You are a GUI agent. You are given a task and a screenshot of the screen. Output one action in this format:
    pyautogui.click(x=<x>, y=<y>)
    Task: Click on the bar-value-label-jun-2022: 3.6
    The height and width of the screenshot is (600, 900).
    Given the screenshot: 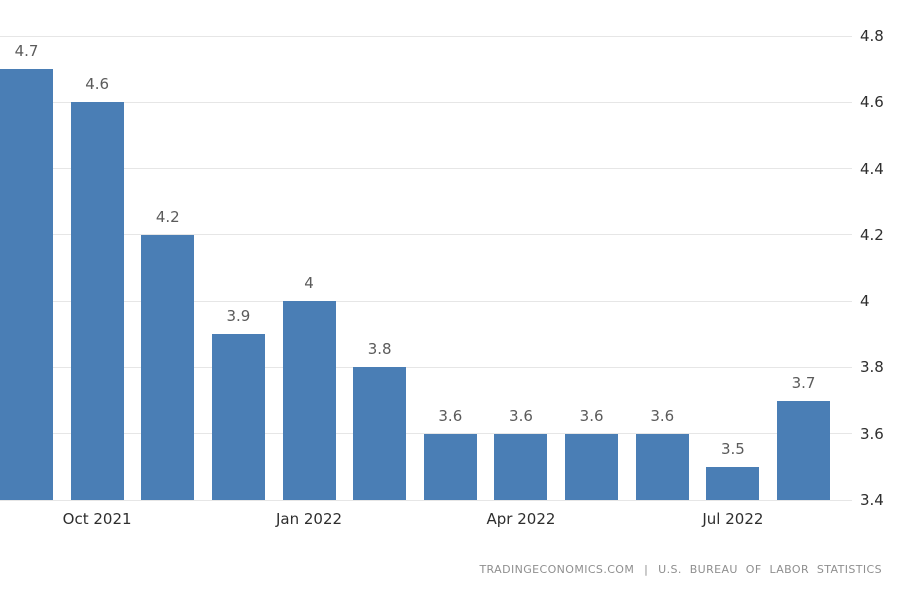 What is the action you would take?
    pyautogui.click(x=662, y=415)
    